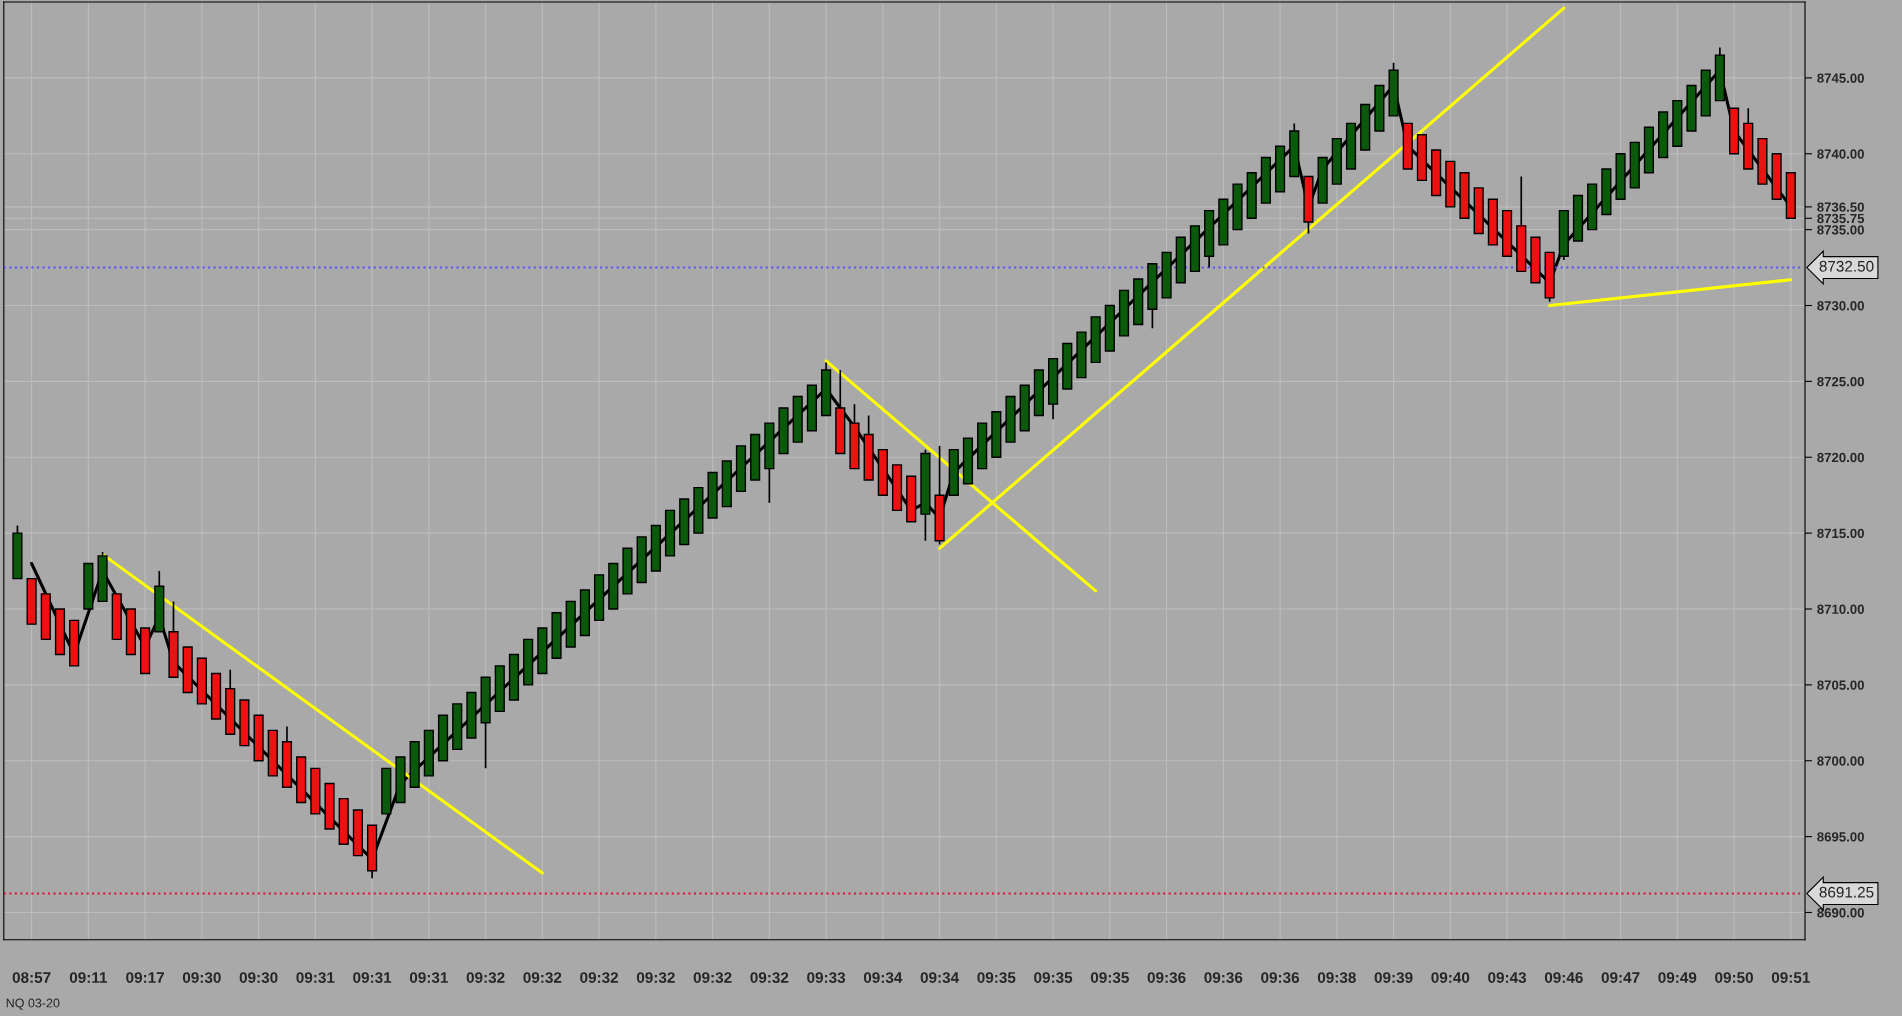  What do you see at coordinates (826, 977) in the screenshot?
I see `x-tick-label: 09:33` at bounding box center [826, 977].